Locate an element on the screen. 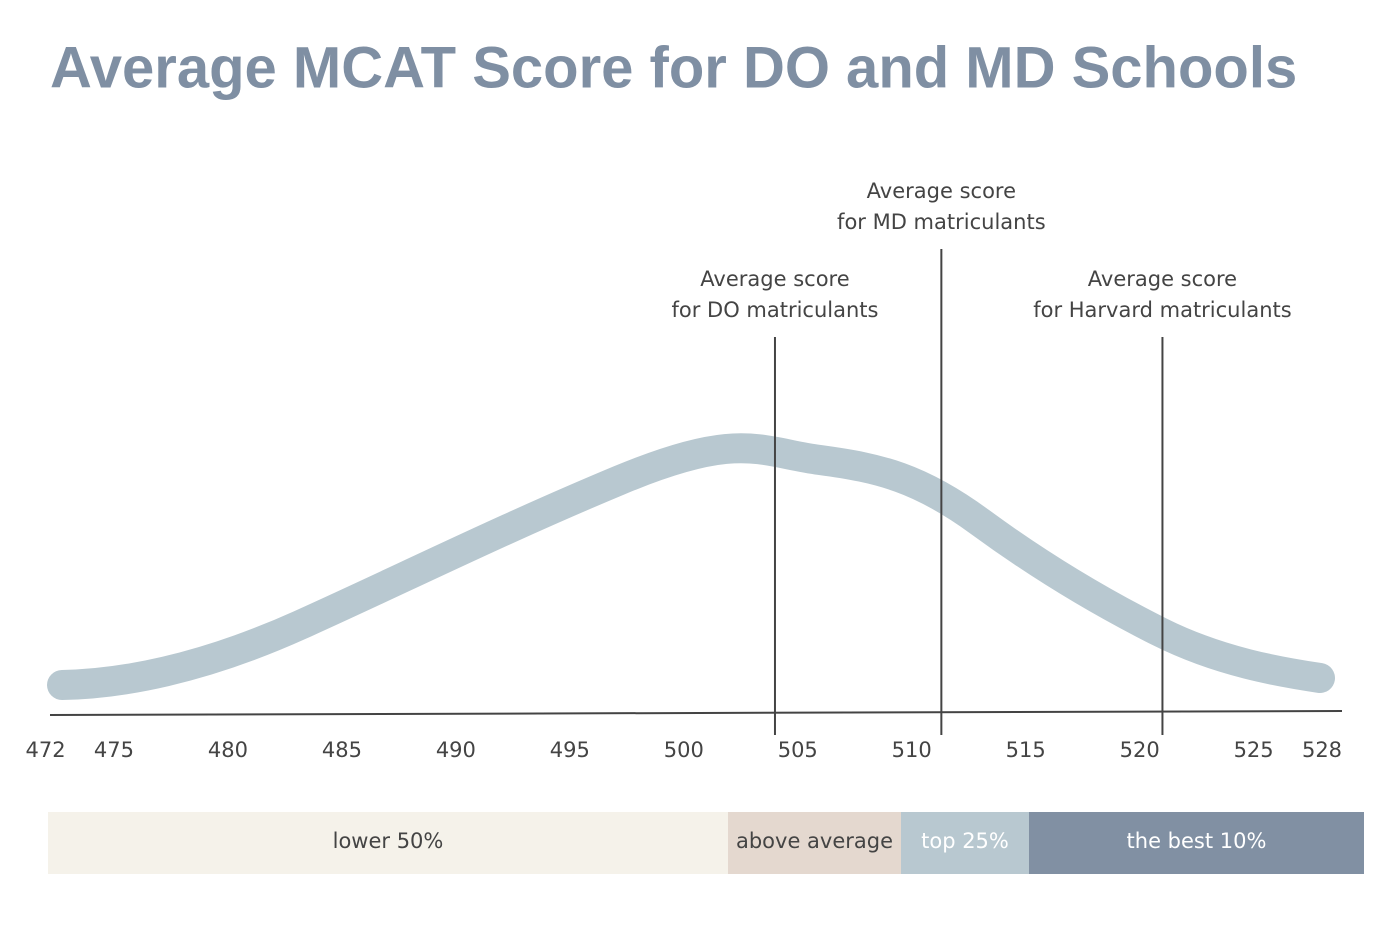 The height and width of the screenshot is (933, 1400). x-tick-label: 510 is located at coordinates (912, 750).